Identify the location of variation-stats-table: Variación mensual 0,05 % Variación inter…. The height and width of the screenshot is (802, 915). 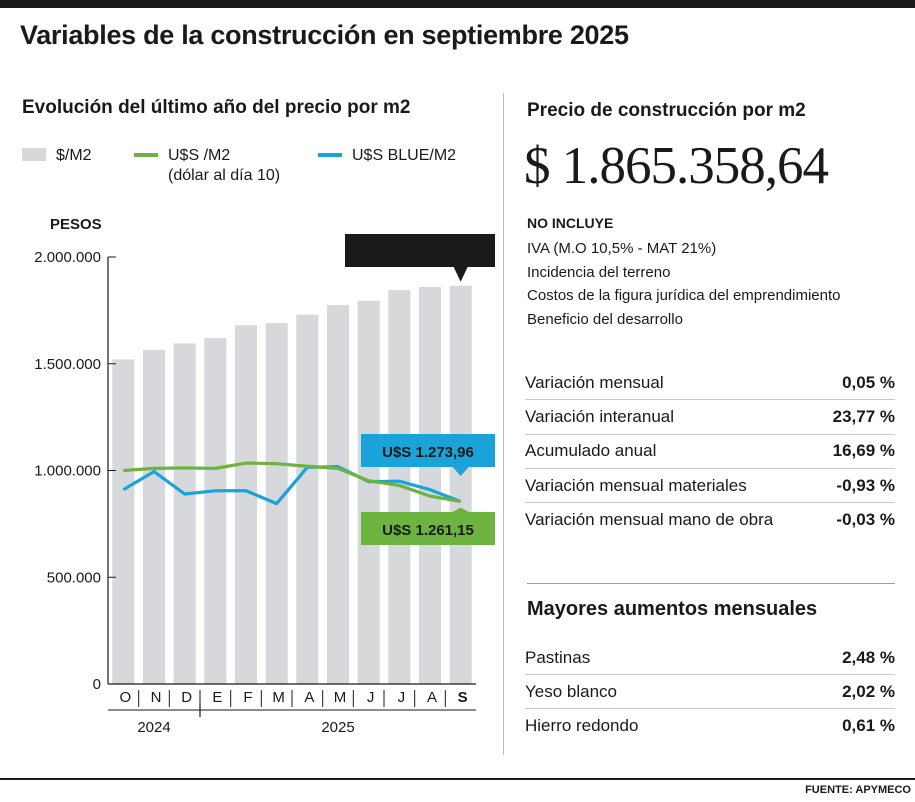
(710, 451).